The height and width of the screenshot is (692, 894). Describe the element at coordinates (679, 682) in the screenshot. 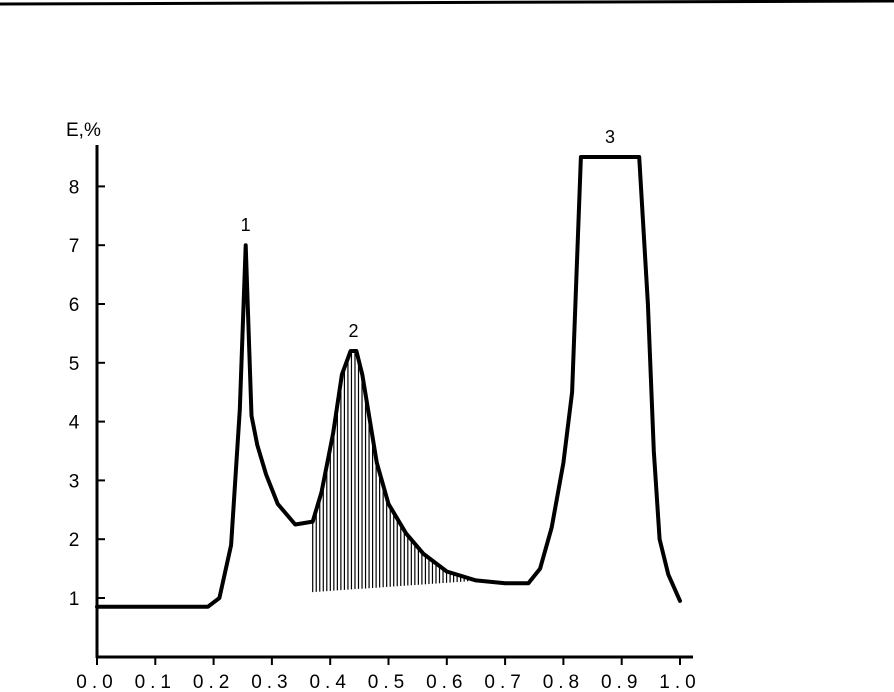

I see `x-tick-label: 1.0` at that location.